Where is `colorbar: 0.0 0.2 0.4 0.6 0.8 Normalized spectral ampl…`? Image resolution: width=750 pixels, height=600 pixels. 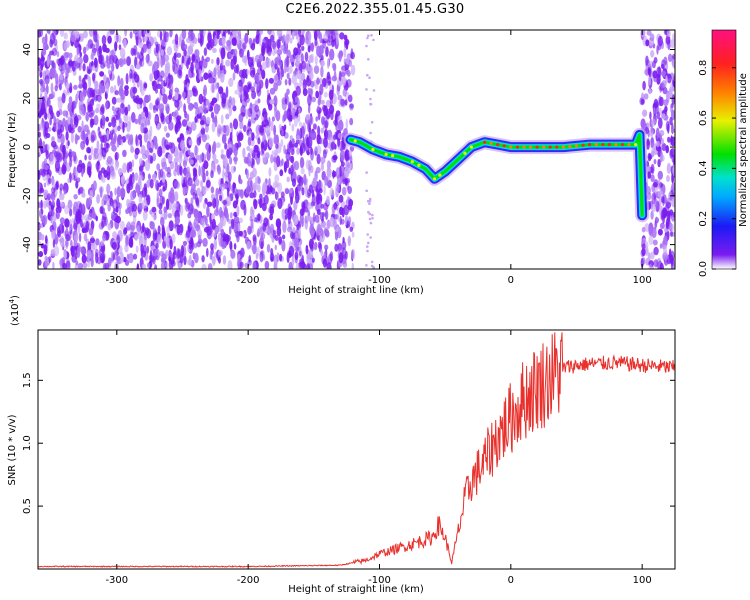 colorbar: 0.0 0.2 0.4 0.6 0.8 Normalized spectral ampl… is located at coordinates (723, 153).